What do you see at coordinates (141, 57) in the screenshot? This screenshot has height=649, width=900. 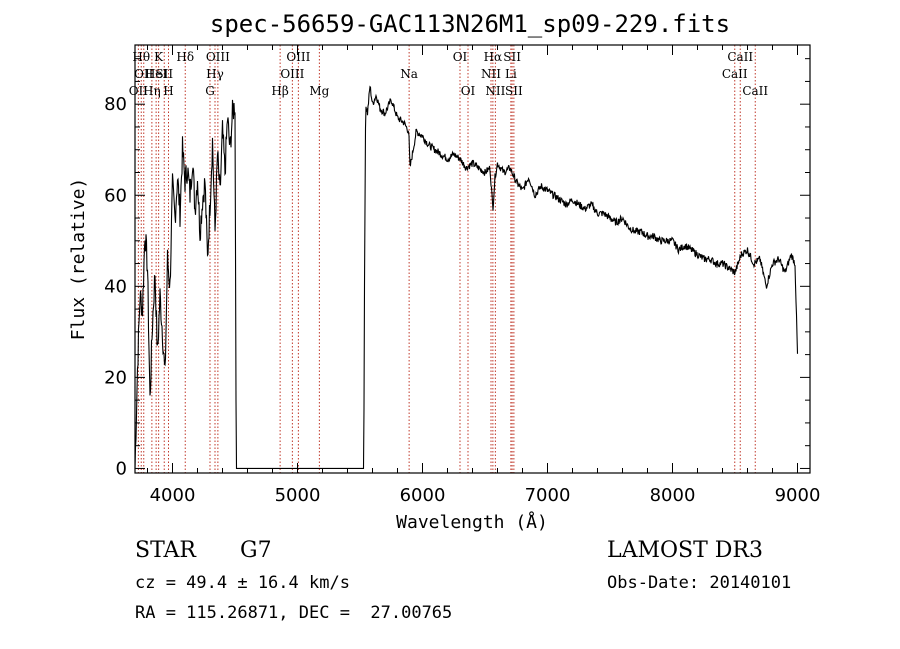 I see `line-label-1: Hθ` at bounding box center [141, 57].